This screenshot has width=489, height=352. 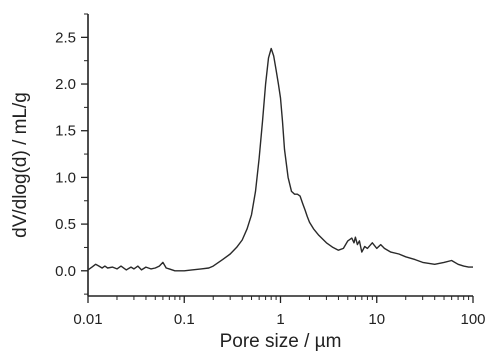 What do you see at coordinates (65, 37) in the screenshot?
I see `y-tick-label: 2.5` at bounding box center [65, 37].